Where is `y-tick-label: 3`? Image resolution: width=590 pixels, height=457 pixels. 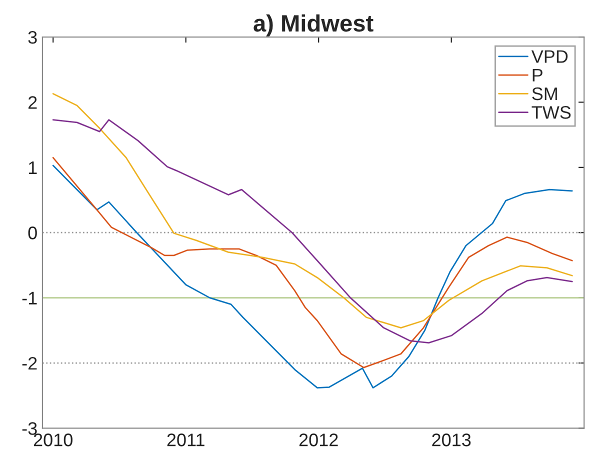 y-tick-label: 3 is located at coordinates (32, 37).